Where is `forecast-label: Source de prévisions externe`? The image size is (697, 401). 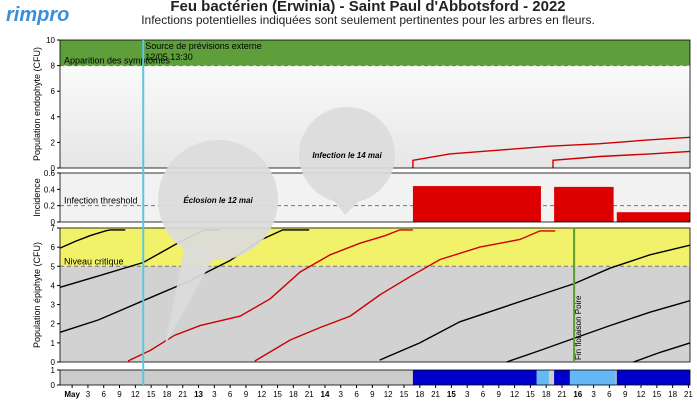 forecast-label: Source de prévisions externe is located at coordinates (203, 46).